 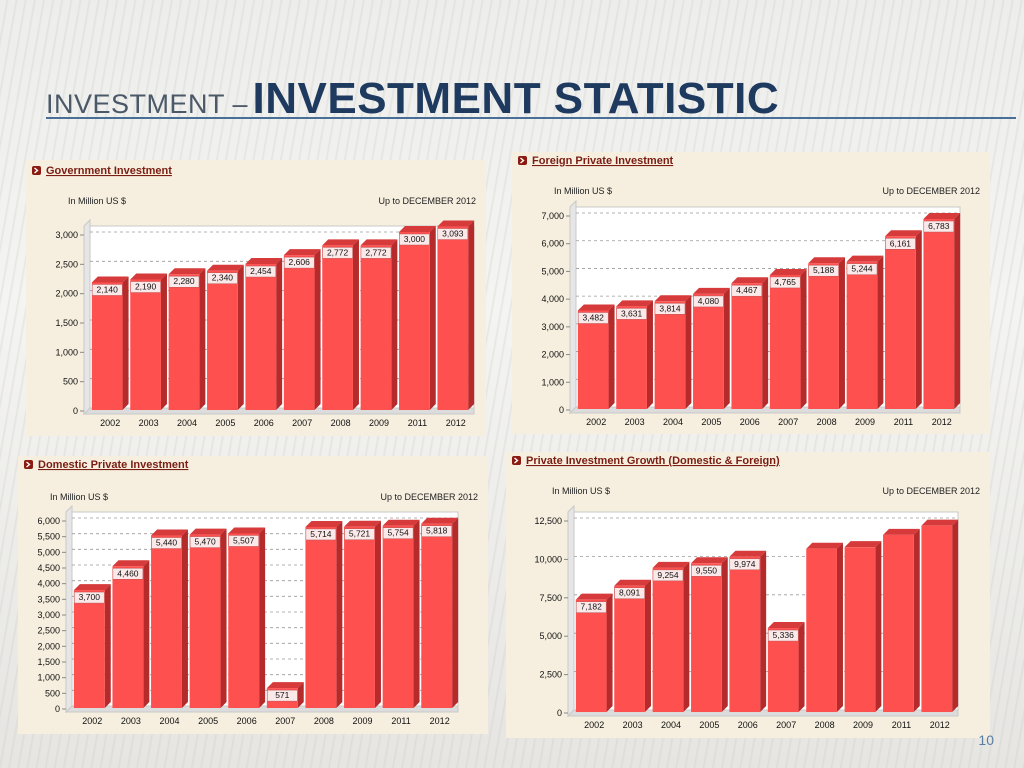 What do you see at coordinates (223, 278) in the screenshot?
I see `data-label: 2,340` at bounding box center [223, 278].